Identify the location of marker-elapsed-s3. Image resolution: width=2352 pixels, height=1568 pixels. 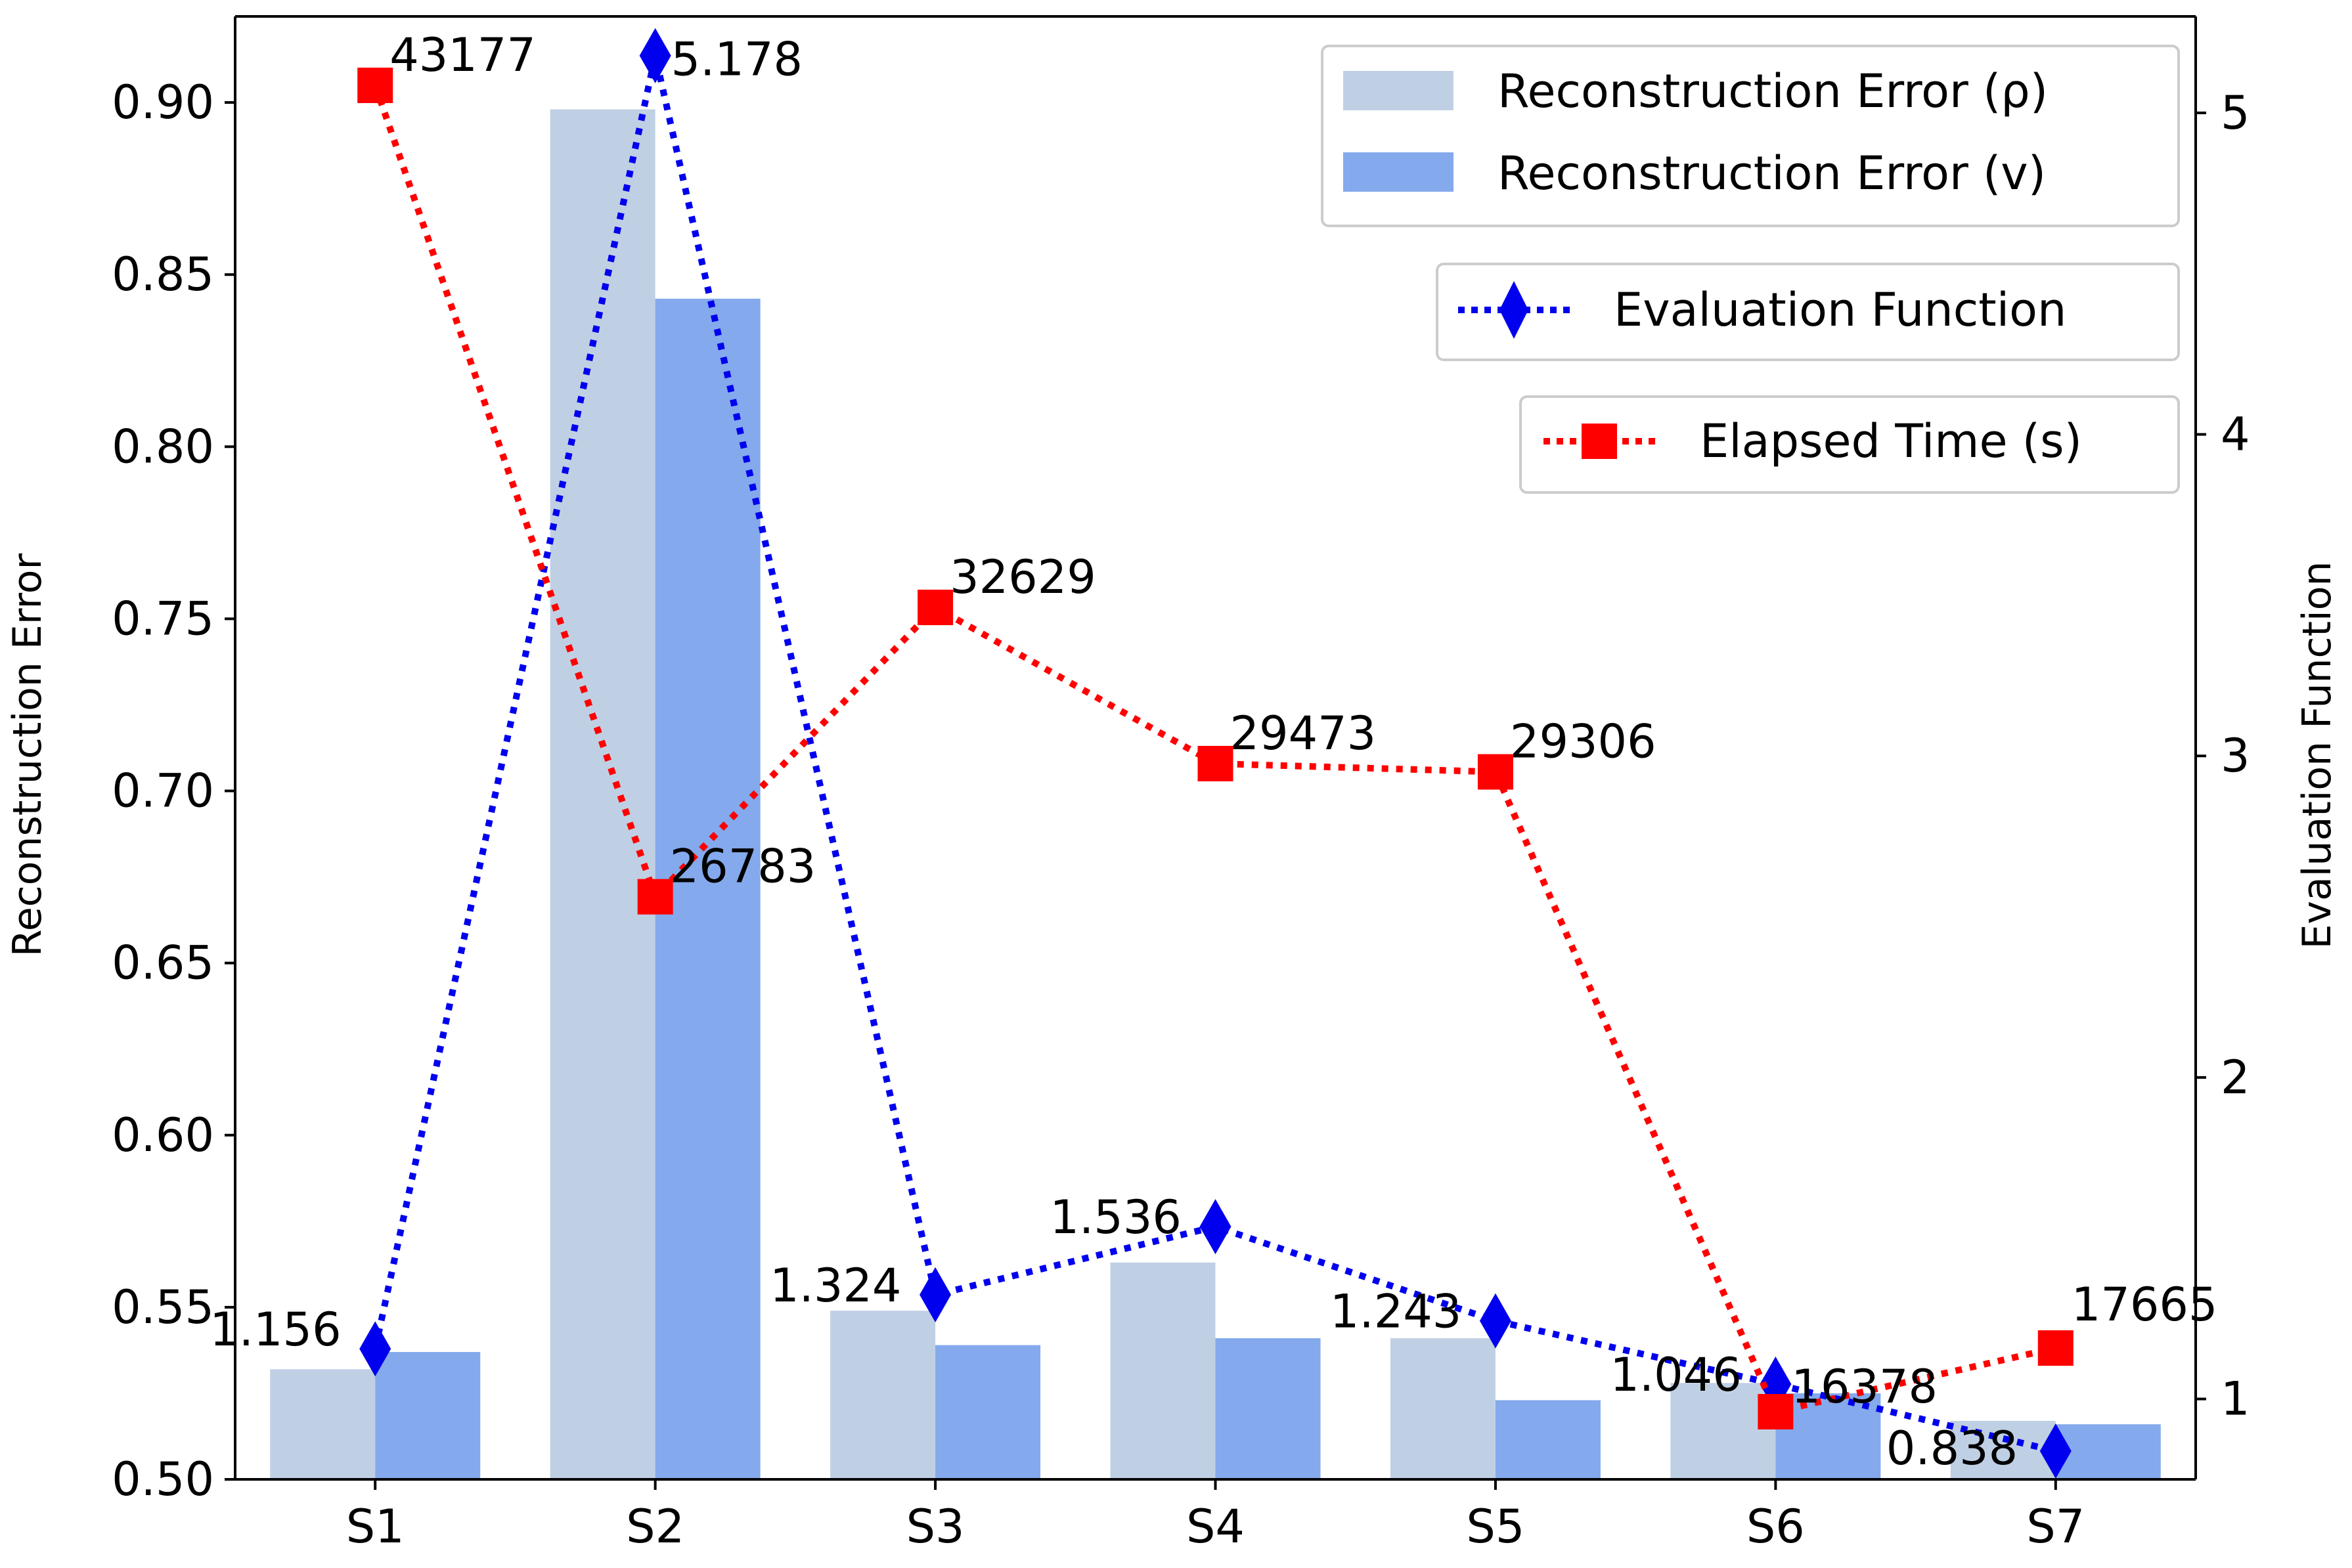
(936, 608).